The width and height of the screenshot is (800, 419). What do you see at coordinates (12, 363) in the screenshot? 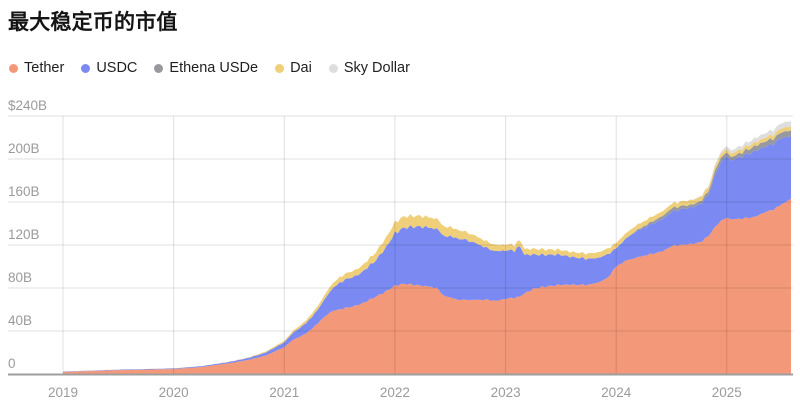
I see `y-tick-0: 0` at bounding box center [12, 363].